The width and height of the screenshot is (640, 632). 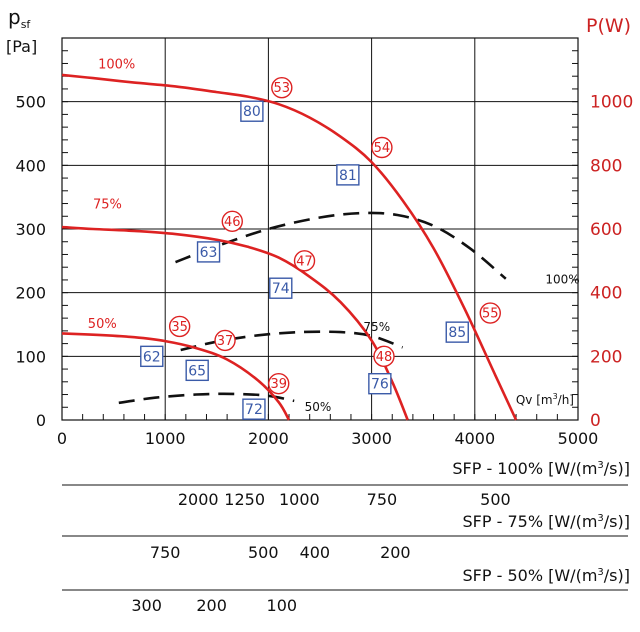 I want to click on circle-marker-text: 35, so click(x=179, y=327).